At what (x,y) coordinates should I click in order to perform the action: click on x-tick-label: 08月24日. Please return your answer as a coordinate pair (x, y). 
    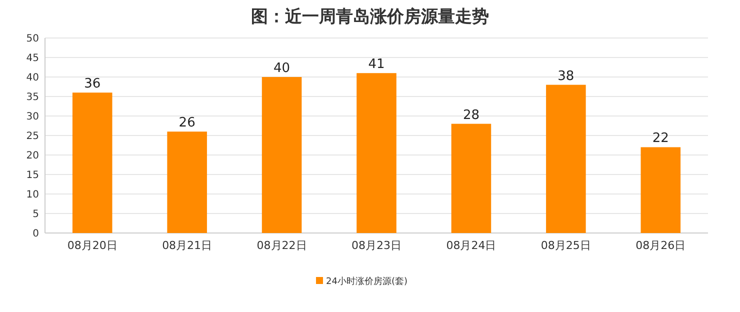
    Looking at the image, I should click on (471, 245).